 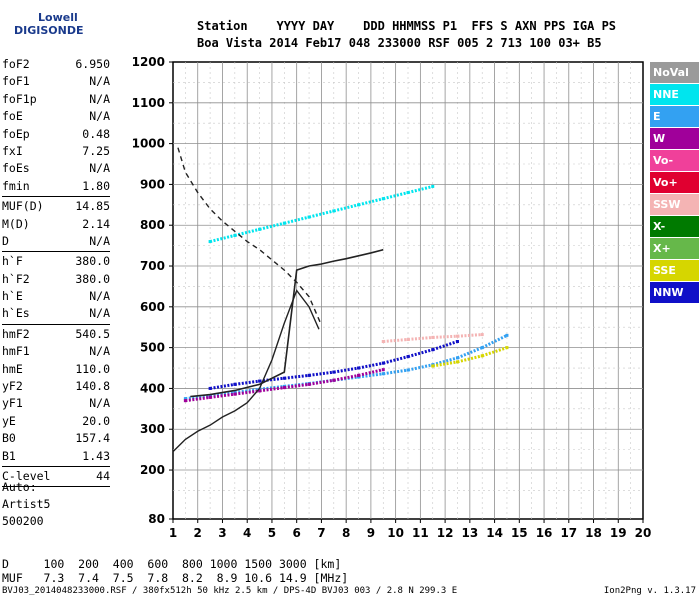 What do you see at coordinates (445, 364) in the screenshot?
I see `echo-trace-sse` at bounding box center [445, 364].